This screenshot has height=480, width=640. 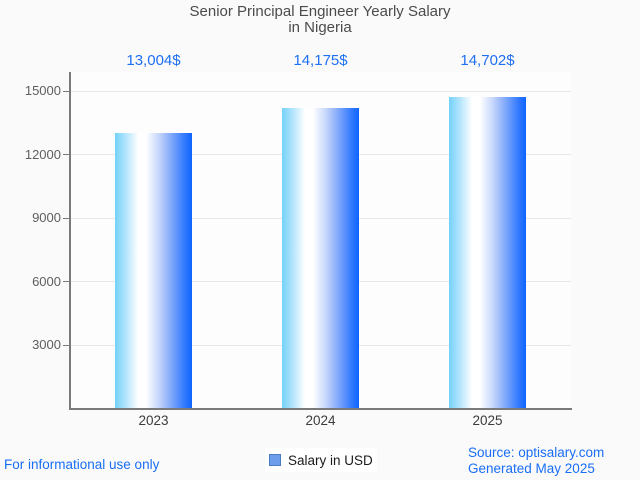 I want to click on chart-title-line-2: in Nigeria, so click(x=320, y=27).